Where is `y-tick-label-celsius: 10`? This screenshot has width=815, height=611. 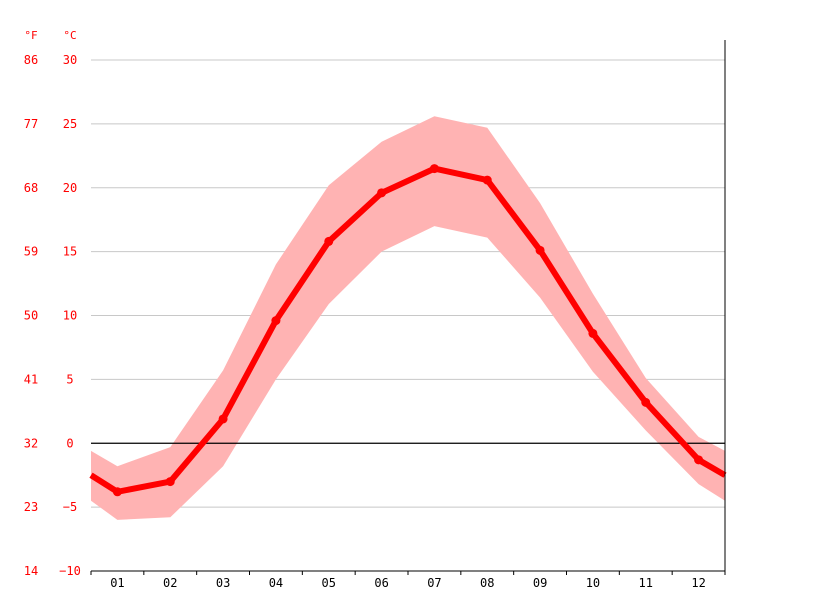 y-tick-label-celsius: 10 is located at coordinates (70, 316).